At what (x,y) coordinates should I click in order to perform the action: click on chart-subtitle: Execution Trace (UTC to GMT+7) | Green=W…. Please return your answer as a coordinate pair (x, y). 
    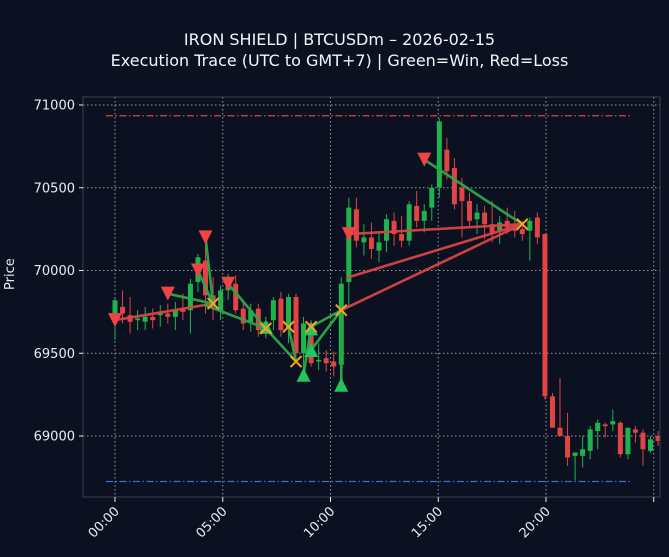
    Looking at the image, I should click on (339, 60).